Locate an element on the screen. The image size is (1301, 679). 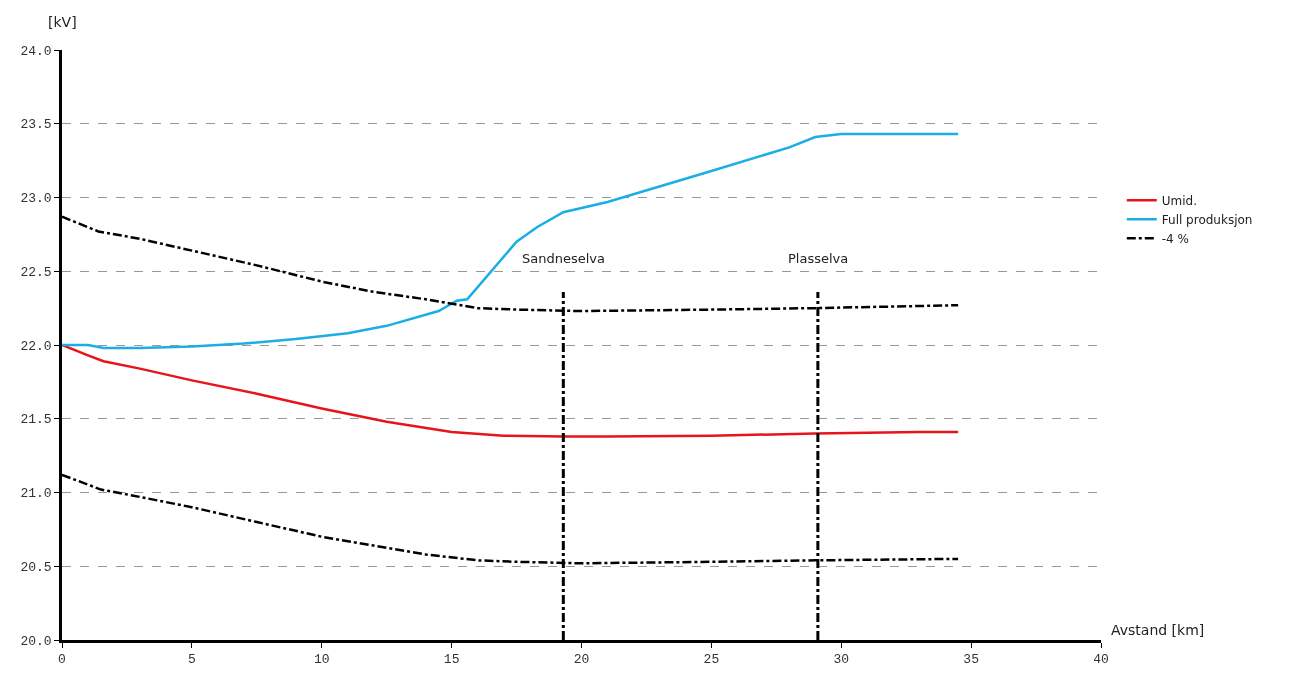
y-tick-label: 21.5 is located at coordinates (36, 420).